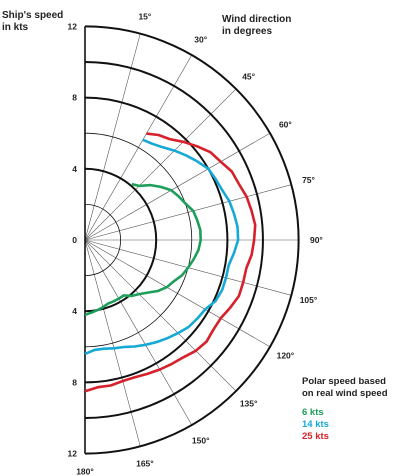 This screenshot has height=476, width=406. What do you see at coordinates (248, 76) in the screenshot?
I see `angle-tick-label: 45°` at bounding box center [248, 76].